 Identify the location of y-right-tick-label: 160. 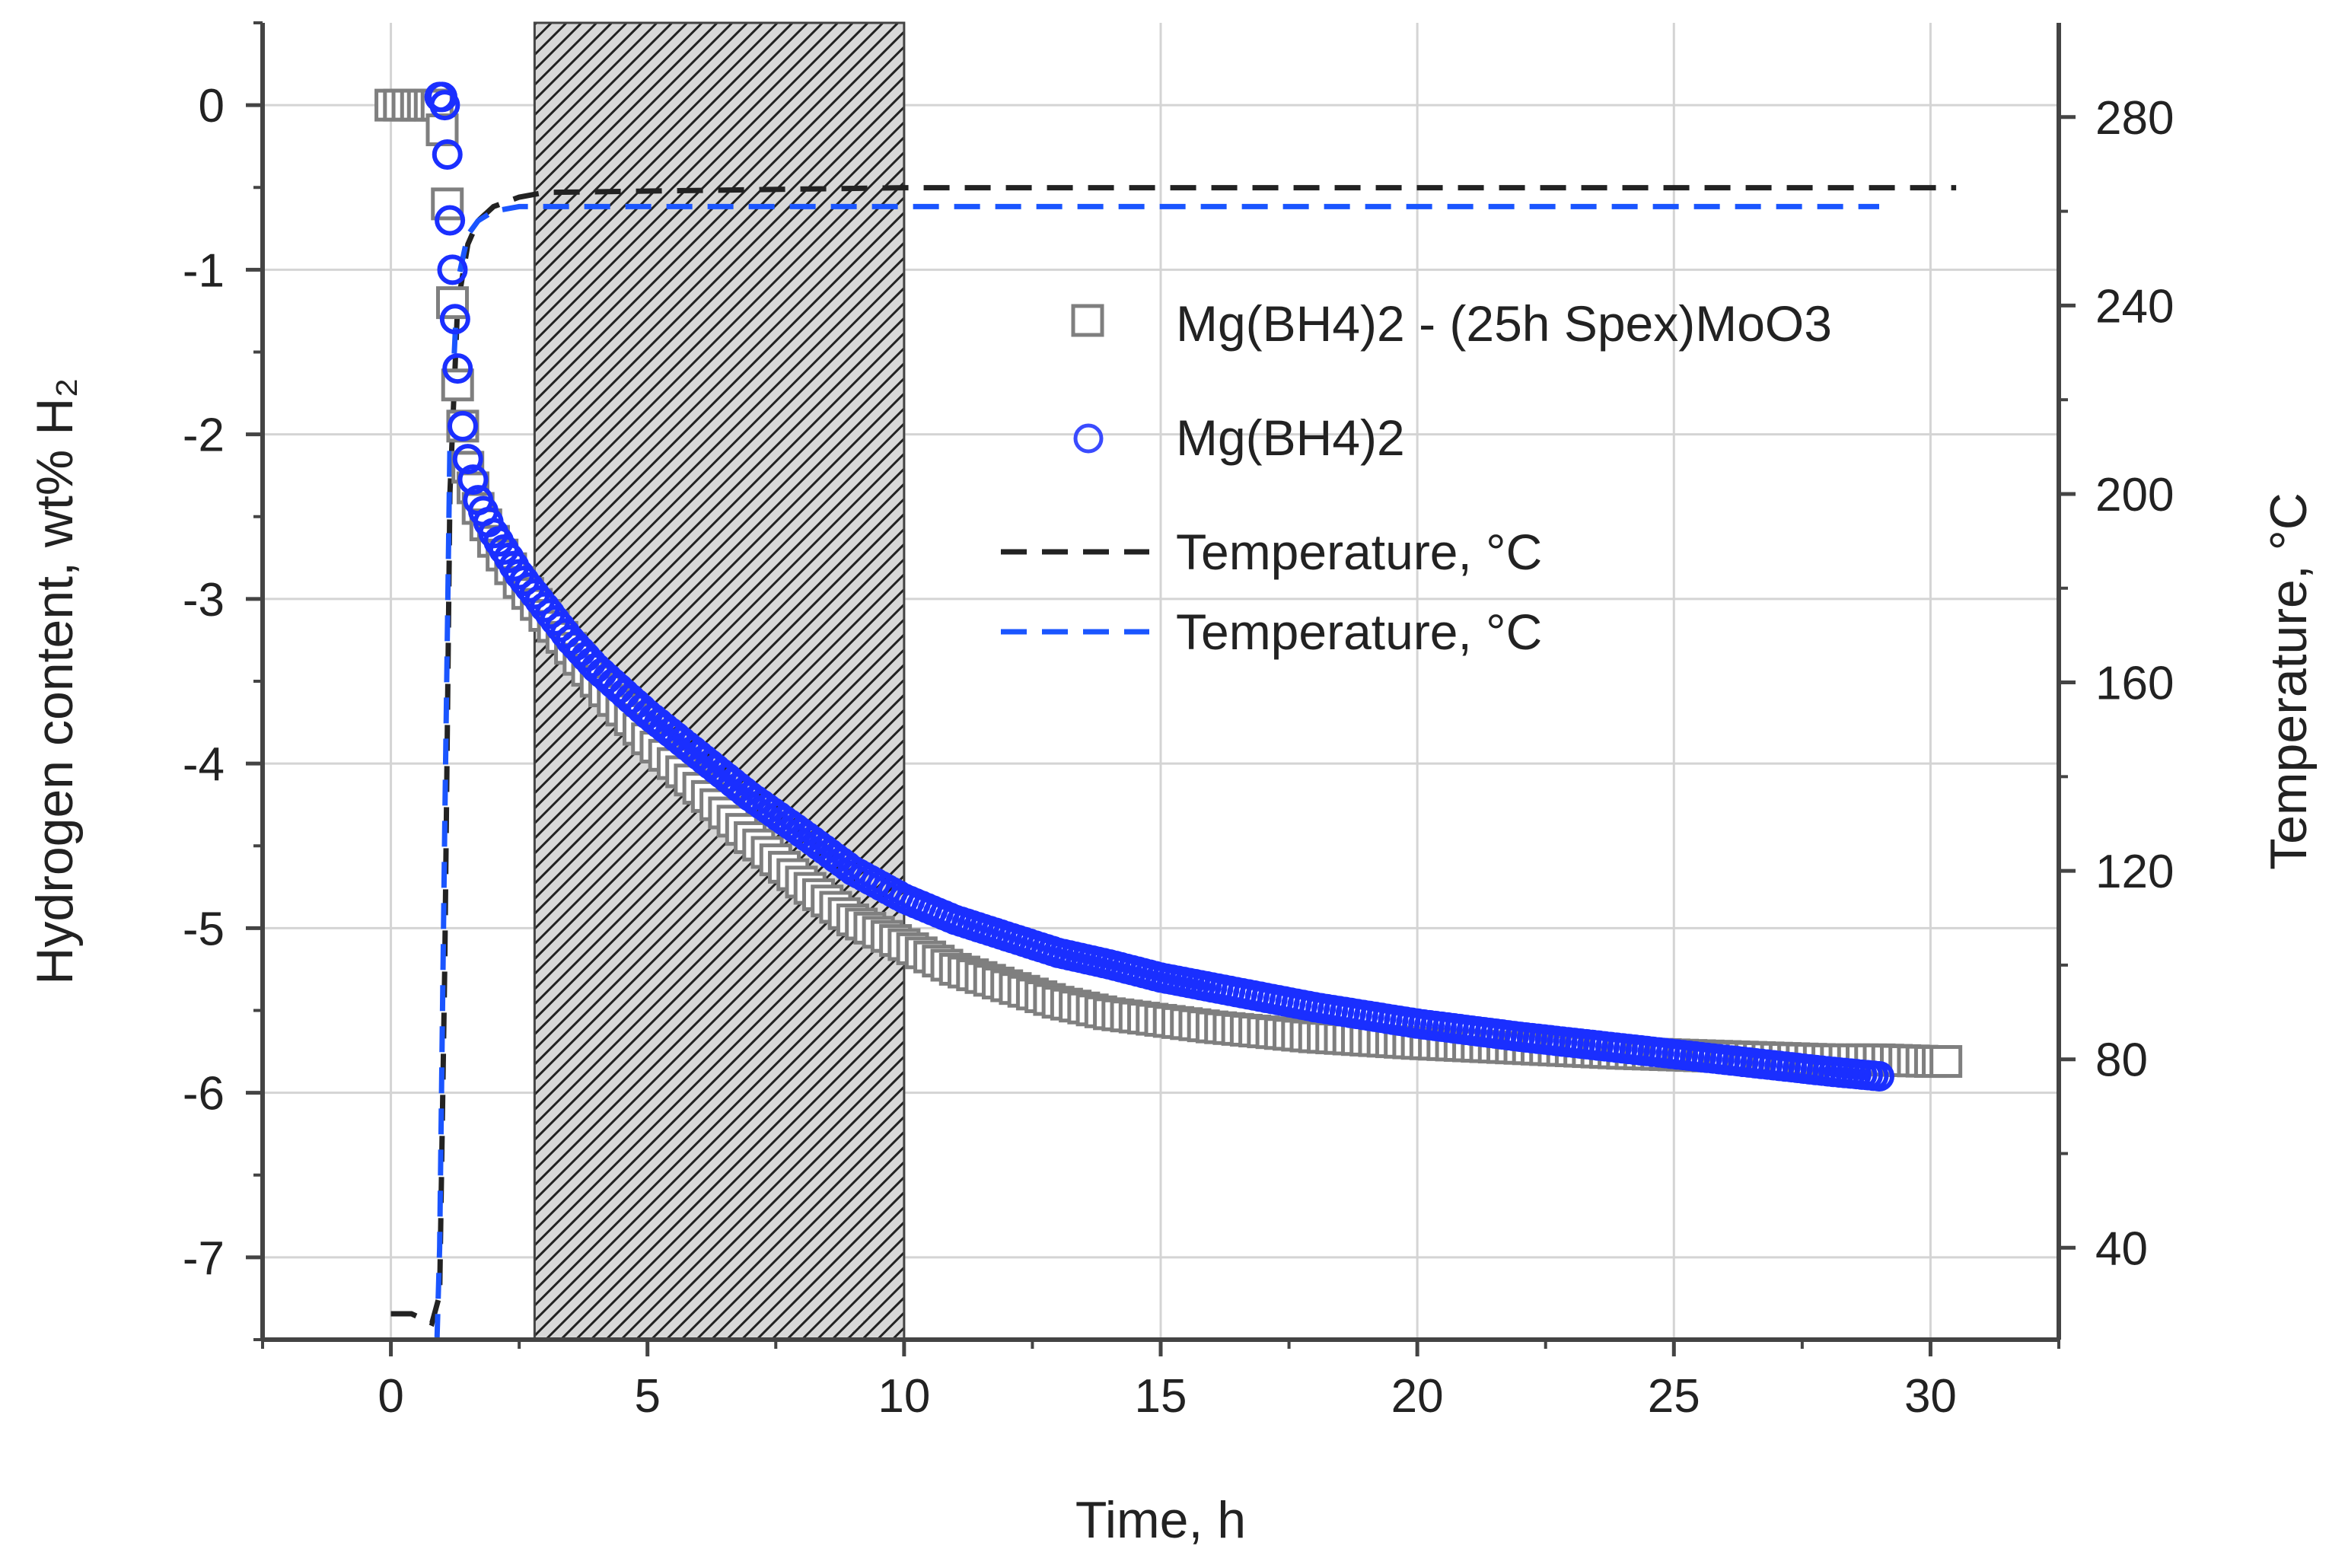
(2134, 684).